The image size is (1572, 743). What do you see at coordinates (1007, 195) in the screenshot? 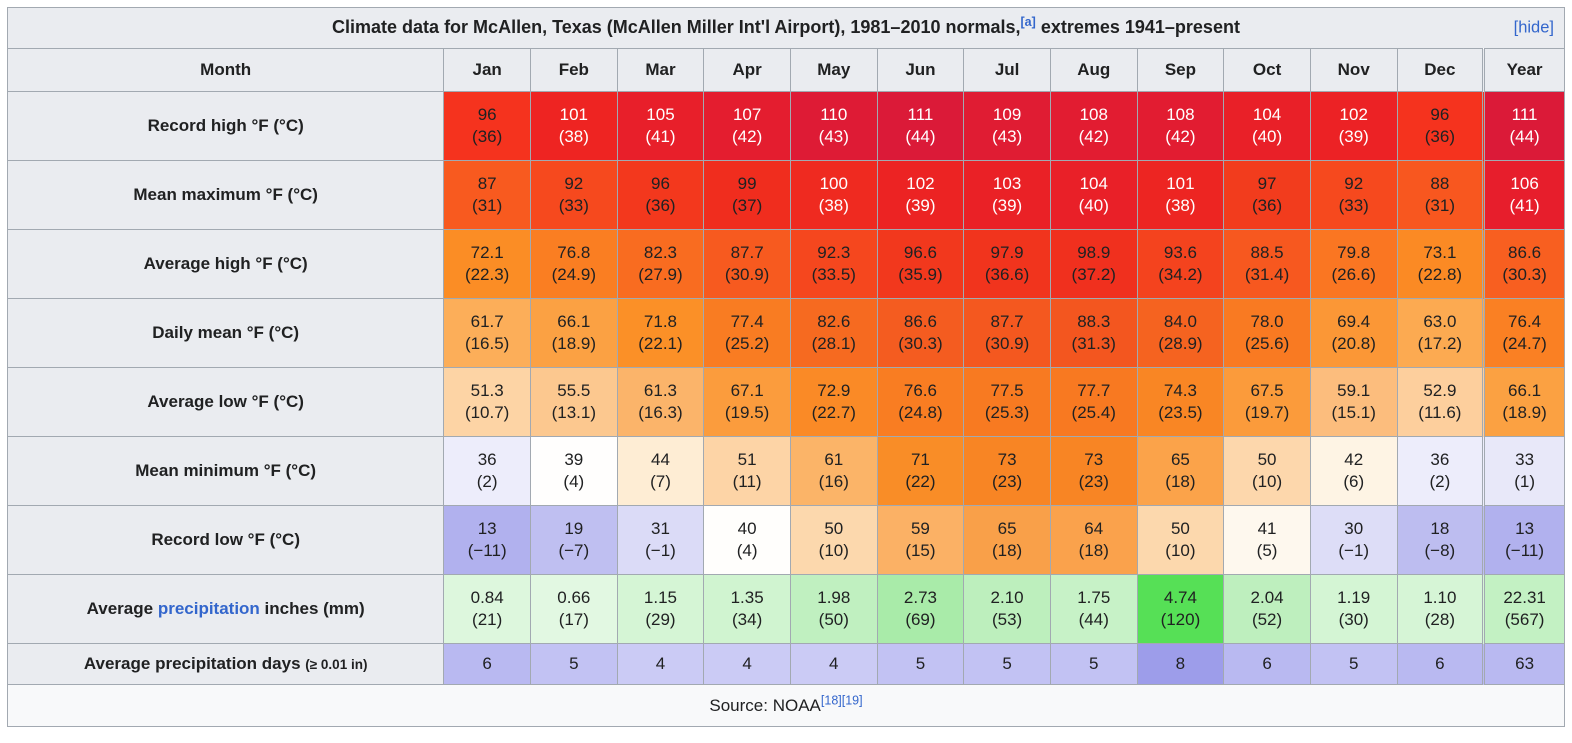
I see `data-cell: 103 (39)` at bounding box center [1007, 195].